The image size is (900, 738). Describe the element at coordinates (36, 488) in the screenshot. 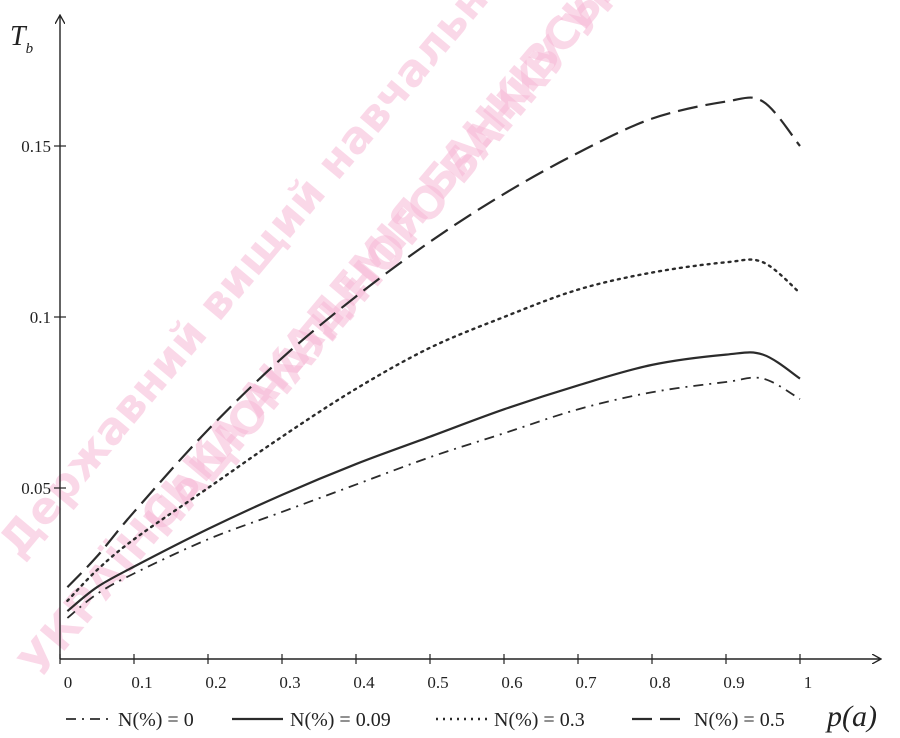

I see `y-tick-label: 0.05` at that location.